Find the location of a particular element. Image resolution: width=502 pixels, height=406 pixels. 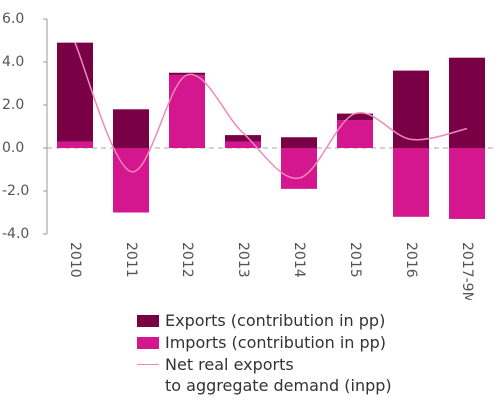

y-tick-label: 2.0 is located at coordinates (13, 105).